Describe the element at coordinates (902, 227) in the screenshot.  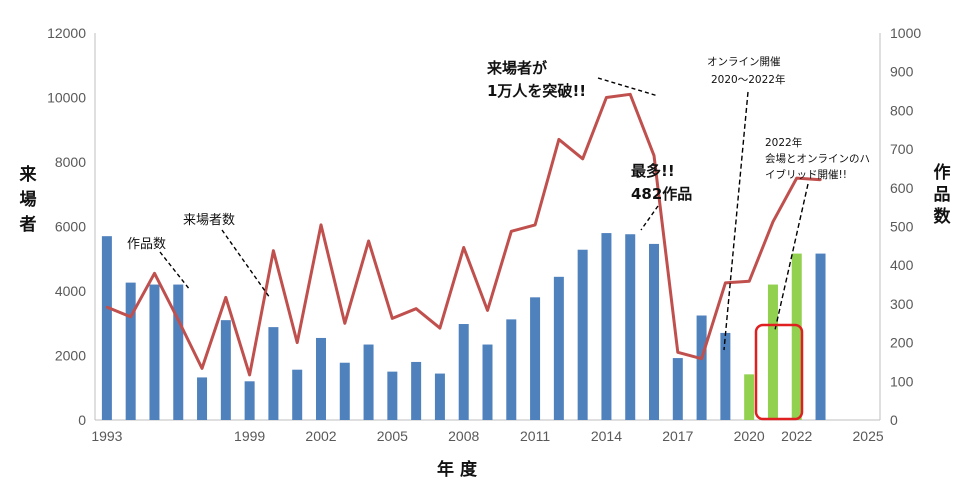
I see `right-tick-label: 500` at that location.